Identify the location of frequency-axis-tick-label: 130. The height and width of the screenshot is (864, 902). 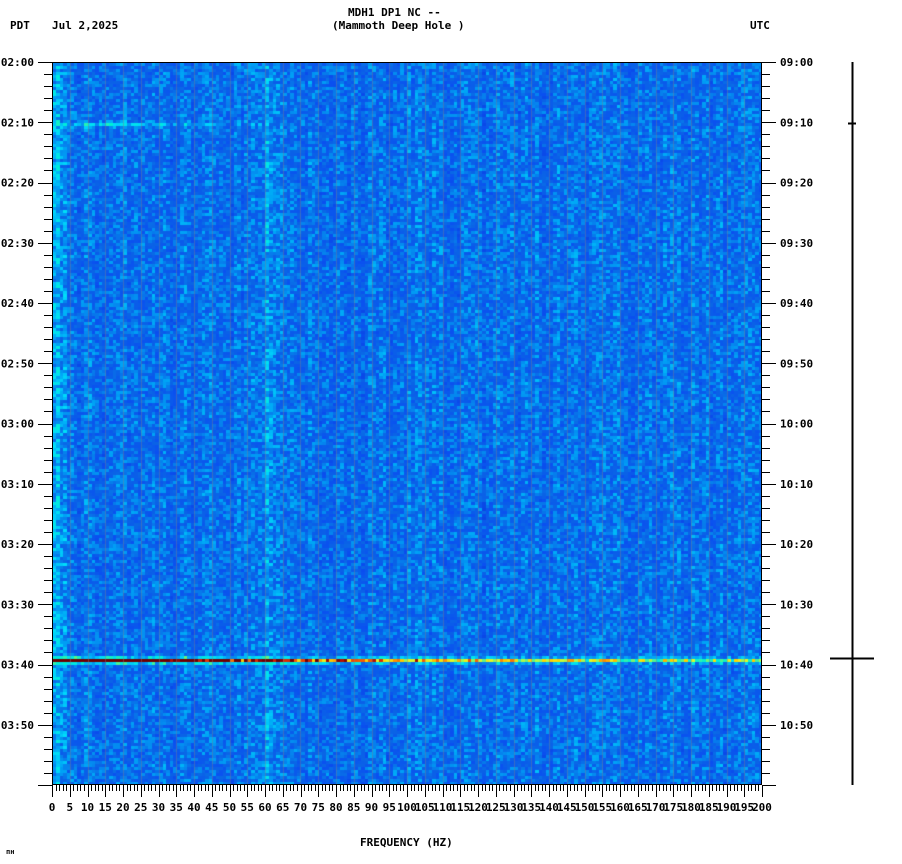
(514, 807).